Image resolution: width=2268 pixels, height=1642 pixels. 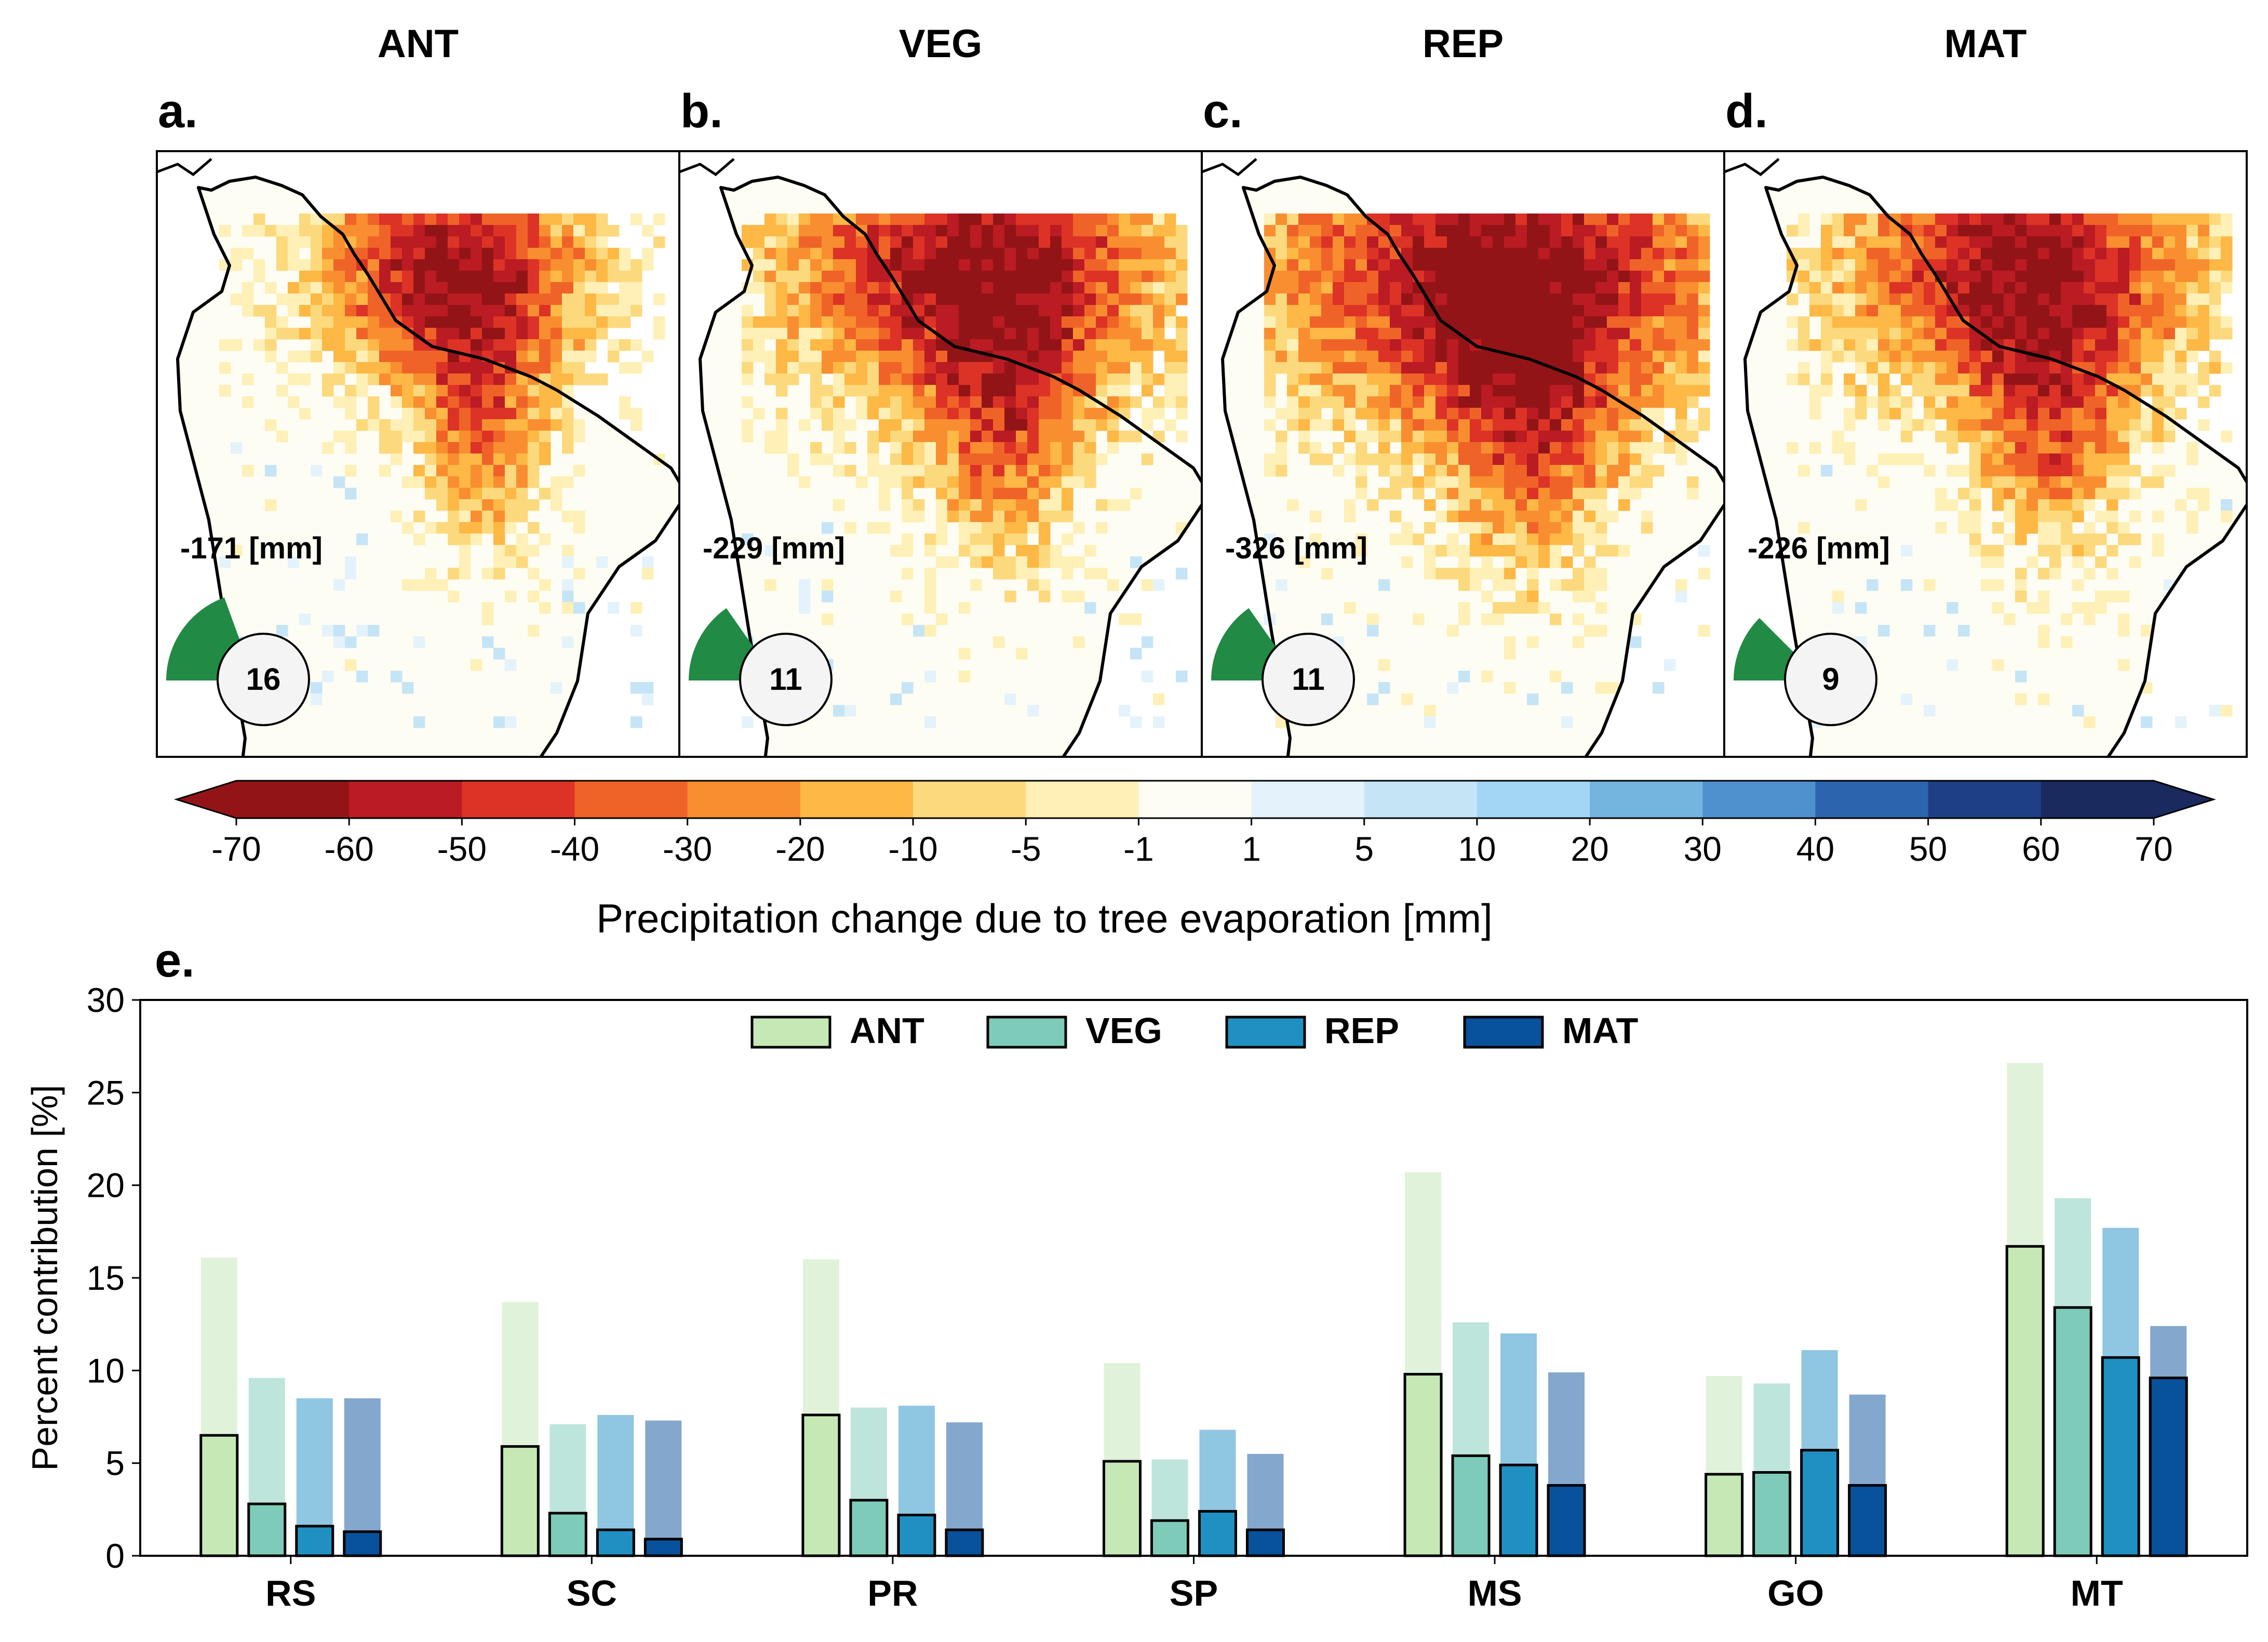 I want to click on panel-letter: a., so click(x=178, y=111).